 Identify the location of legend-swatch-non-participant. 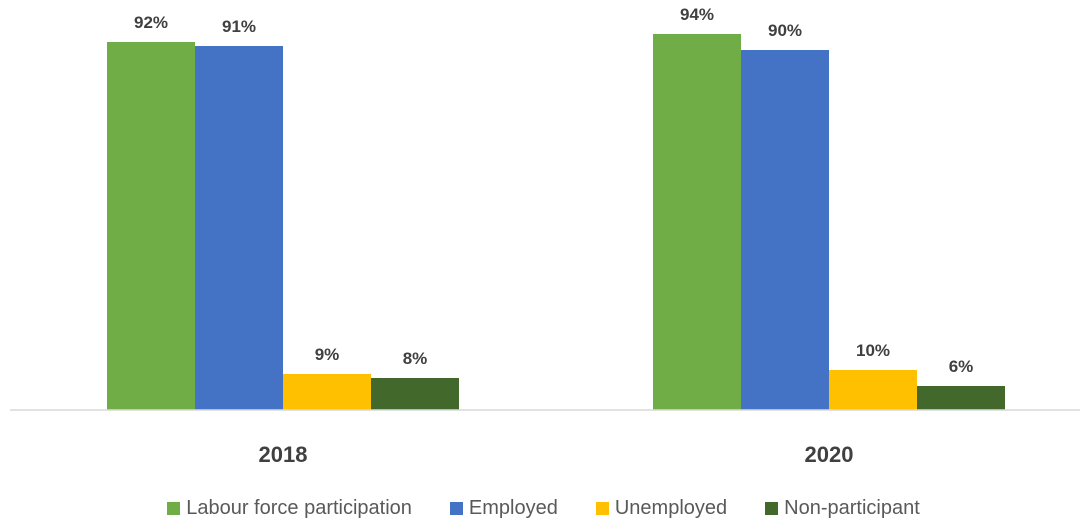
(772, 508).